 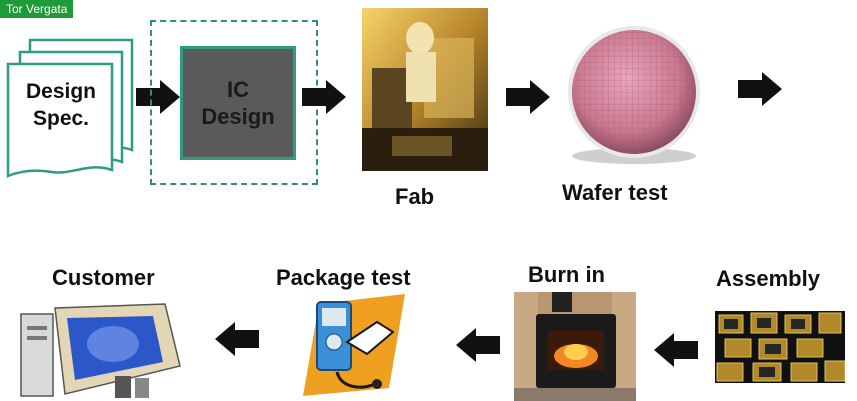 I want to click on customer-label: Customer, so click(x=103, y=277).